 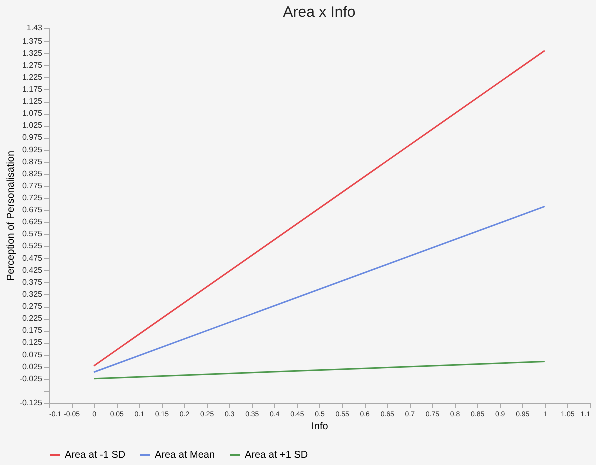 I want to click on y-tick-label: -0.025, so click(x=32, y=379).